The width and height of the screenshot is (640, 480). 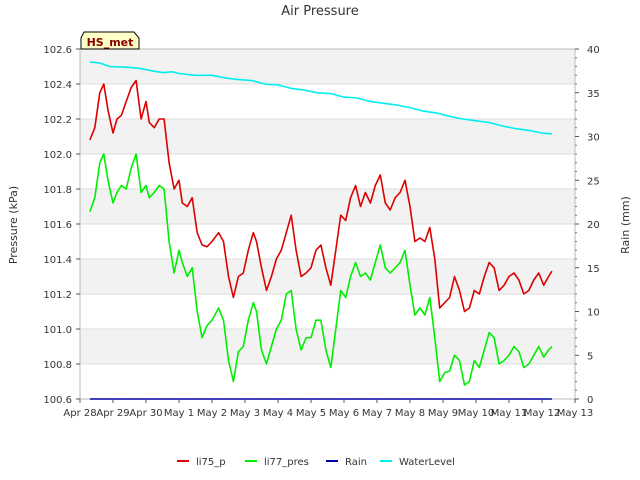 I want to click on x-tick-label: May 6, so click(x=344, y=413).